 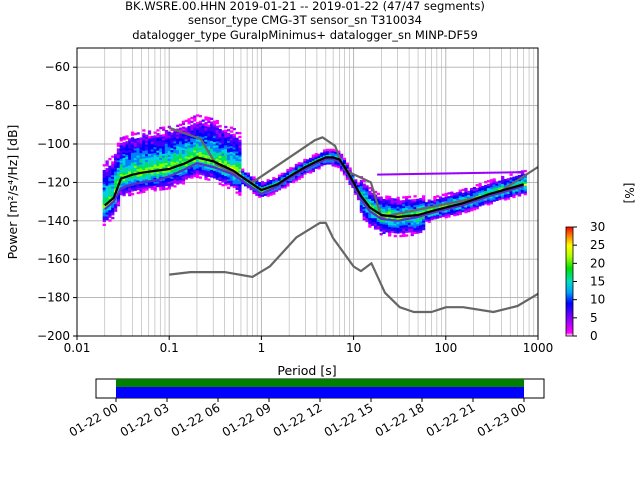 I want to click on x-tick-label: 1000, so click(x=538, y=348).